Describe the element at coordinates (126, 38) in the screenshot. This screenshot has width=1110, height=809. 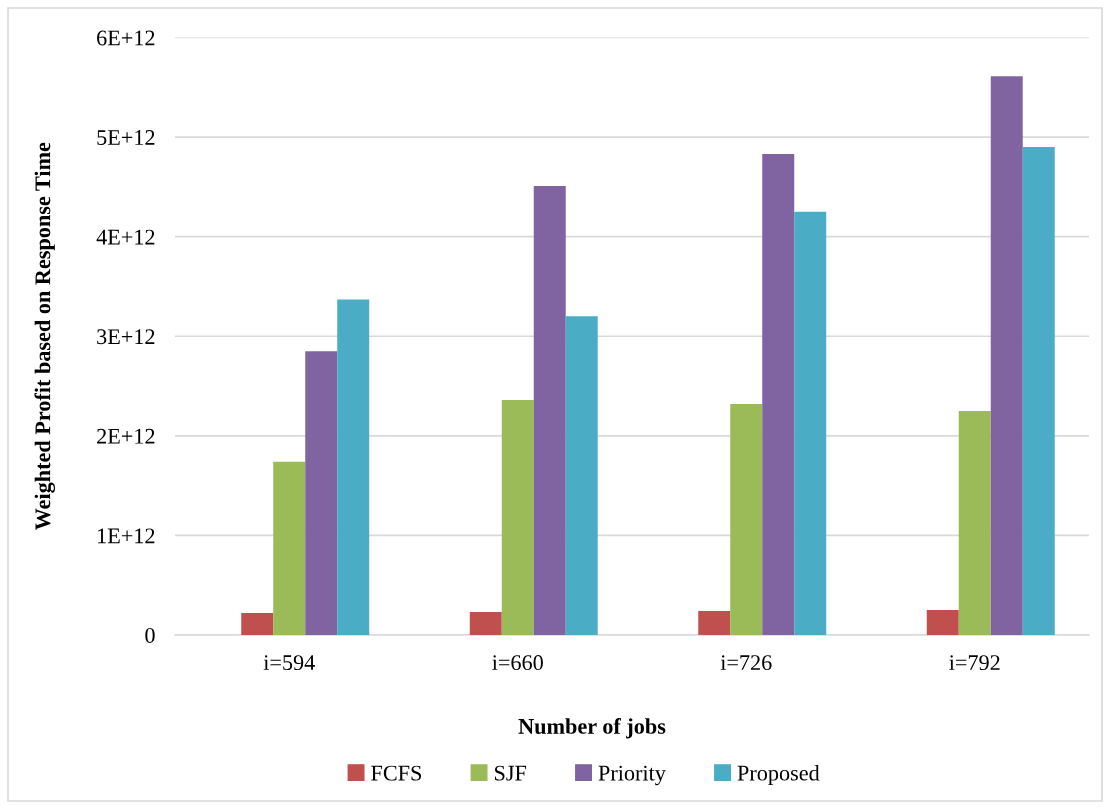
I see `y-tick-label: 6E+12` at that location.